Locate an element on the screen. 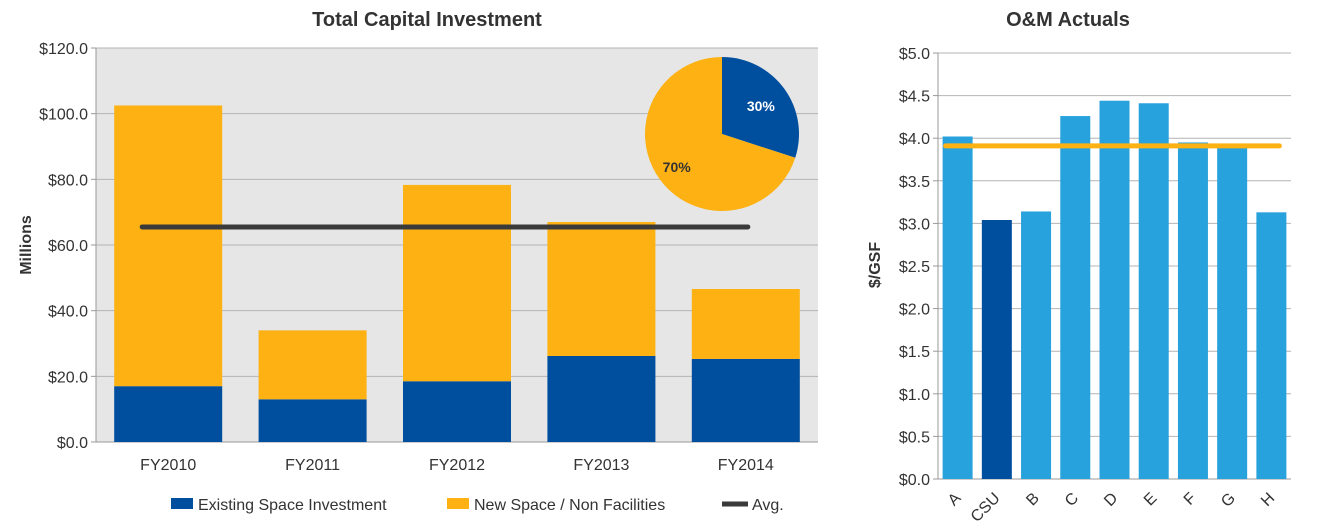  pie-slice-new-space is located at coordinates (720, 134).